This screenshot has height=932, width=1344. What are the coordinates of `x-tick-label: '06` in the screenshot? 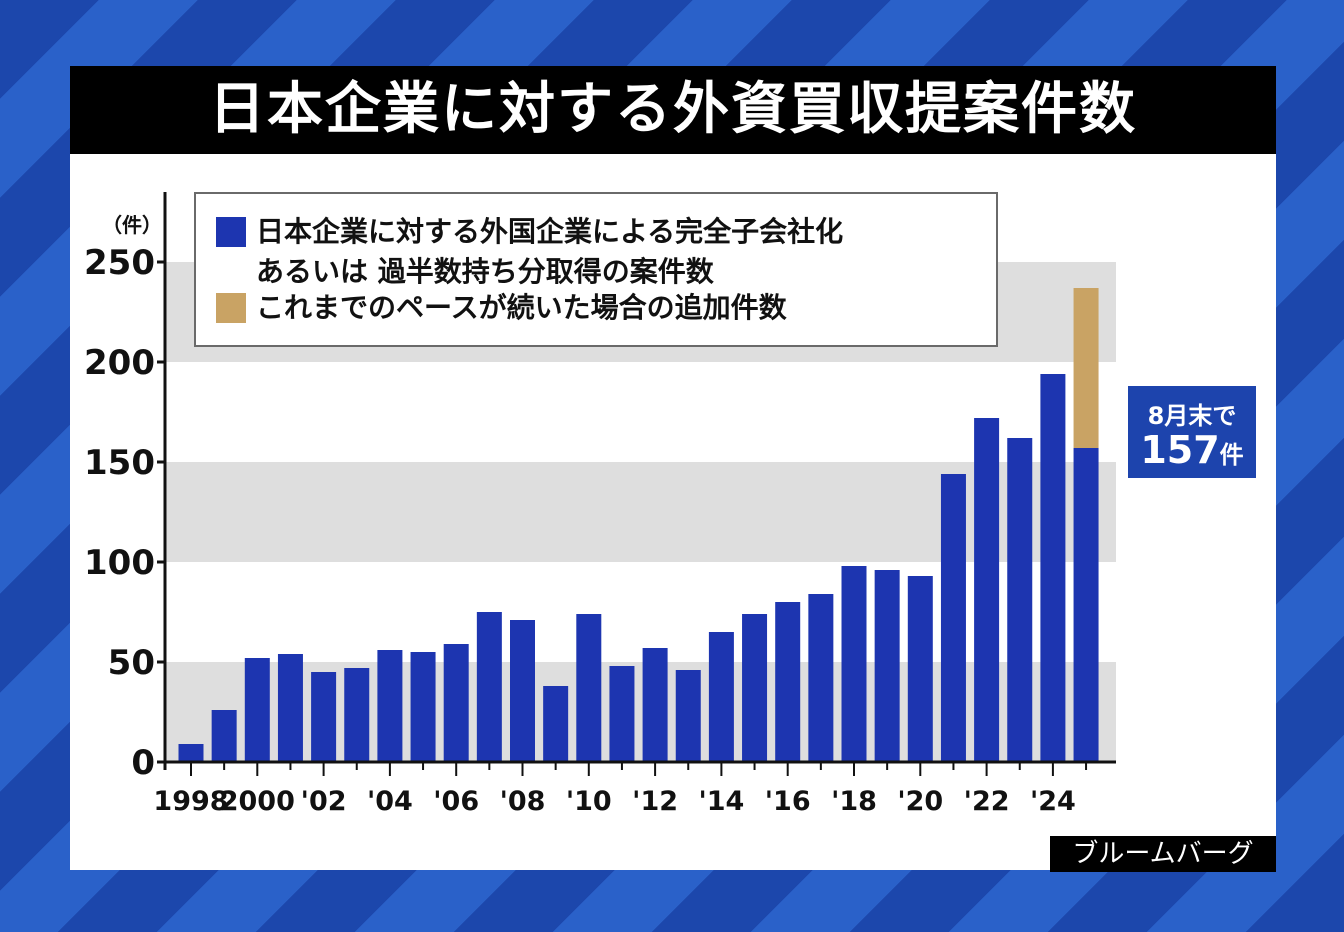 It's located at (456, 801).